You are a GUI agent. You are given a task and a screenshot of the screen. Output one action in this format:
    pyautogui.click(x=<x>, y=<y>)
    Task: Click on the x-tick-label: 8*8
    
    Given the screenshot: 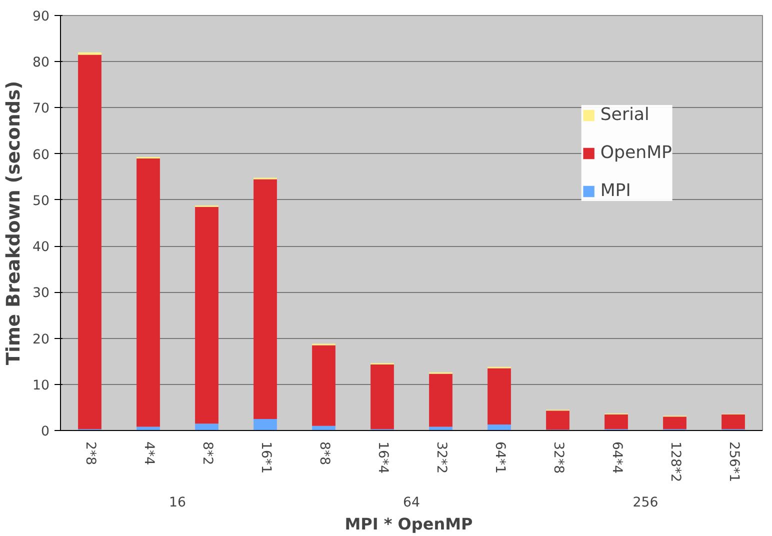 What is the action you would take?
    pyautogui.click(x=324, y=454)
    